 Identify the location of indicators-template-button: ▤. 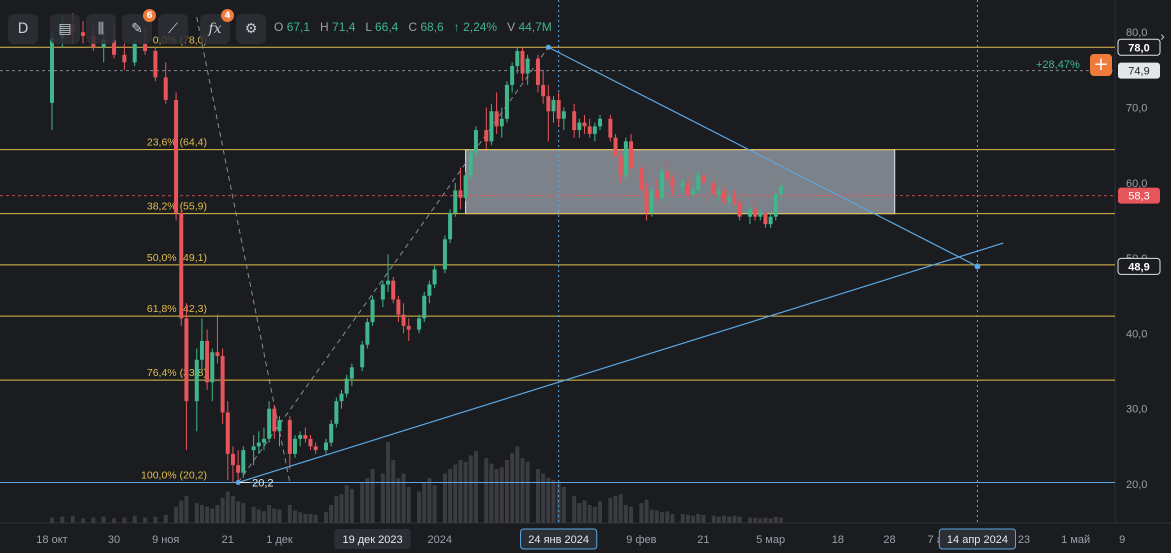
(65, 29).